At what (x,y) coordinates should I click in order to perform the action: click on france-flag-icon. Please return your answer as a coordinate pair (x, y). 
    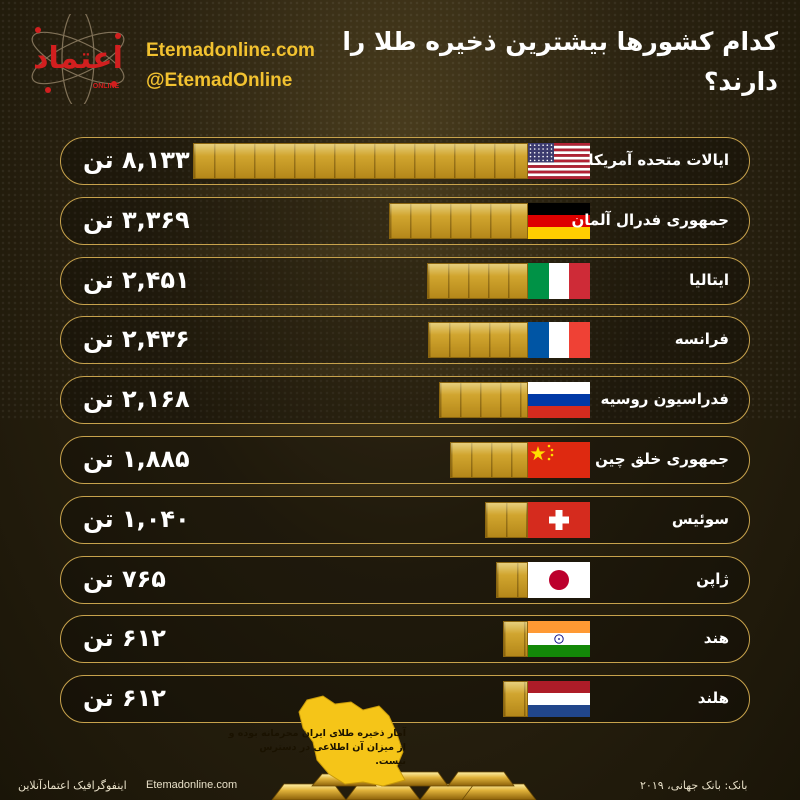
    Looking at the image, I should click on (559, 340).